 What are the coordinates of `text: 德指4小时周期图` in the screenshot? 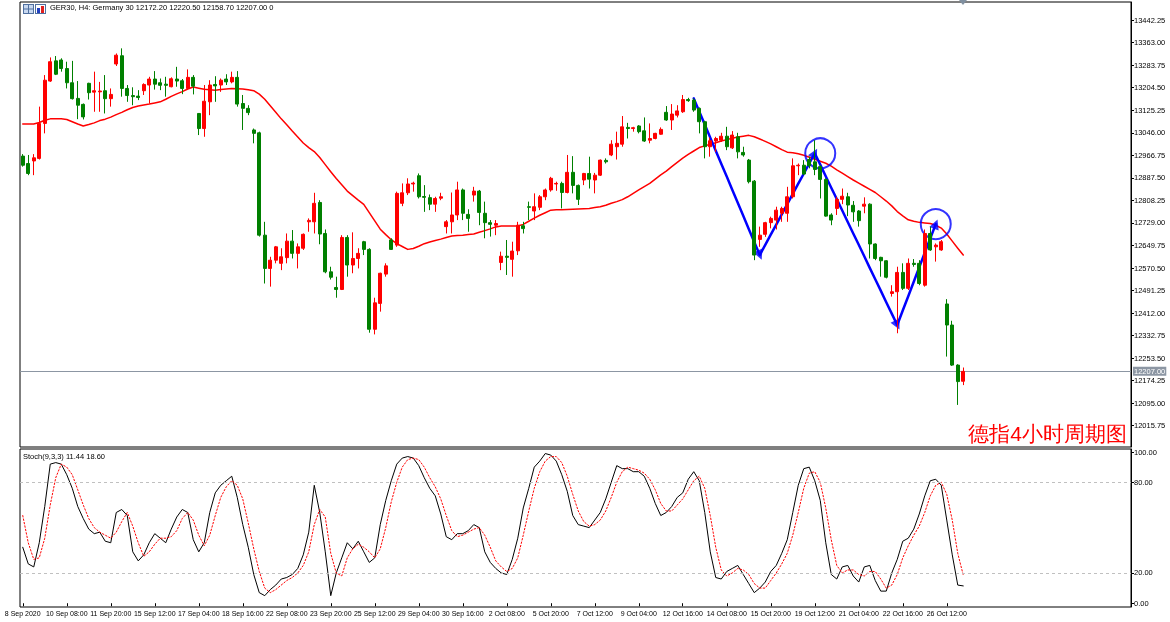 It's located at (1048, 433).